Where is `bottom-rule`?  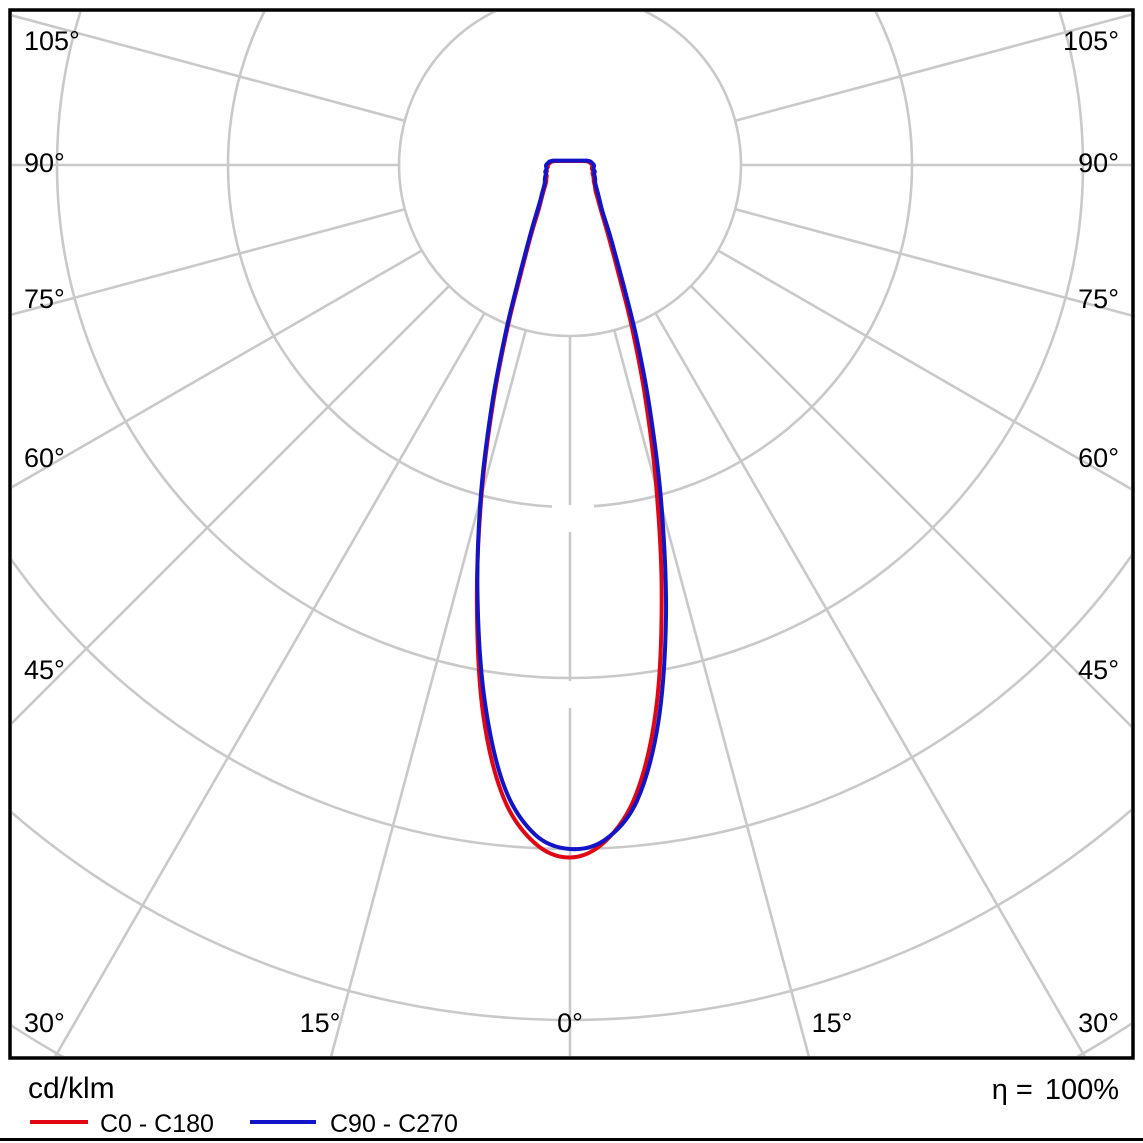 bottom-rule is located at coordinates (571, 1139).